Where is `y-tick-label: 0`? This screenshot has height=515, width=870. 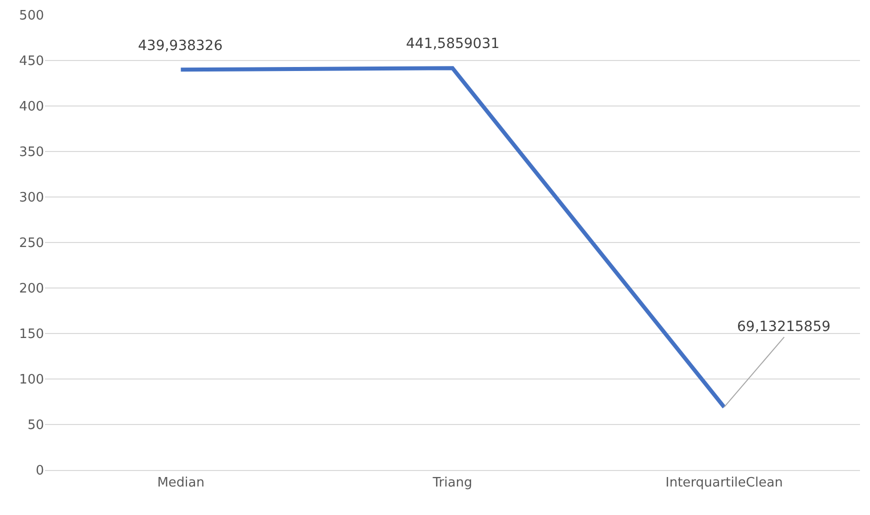
y-tick-label: 0 is located at coordinates (40, 471).